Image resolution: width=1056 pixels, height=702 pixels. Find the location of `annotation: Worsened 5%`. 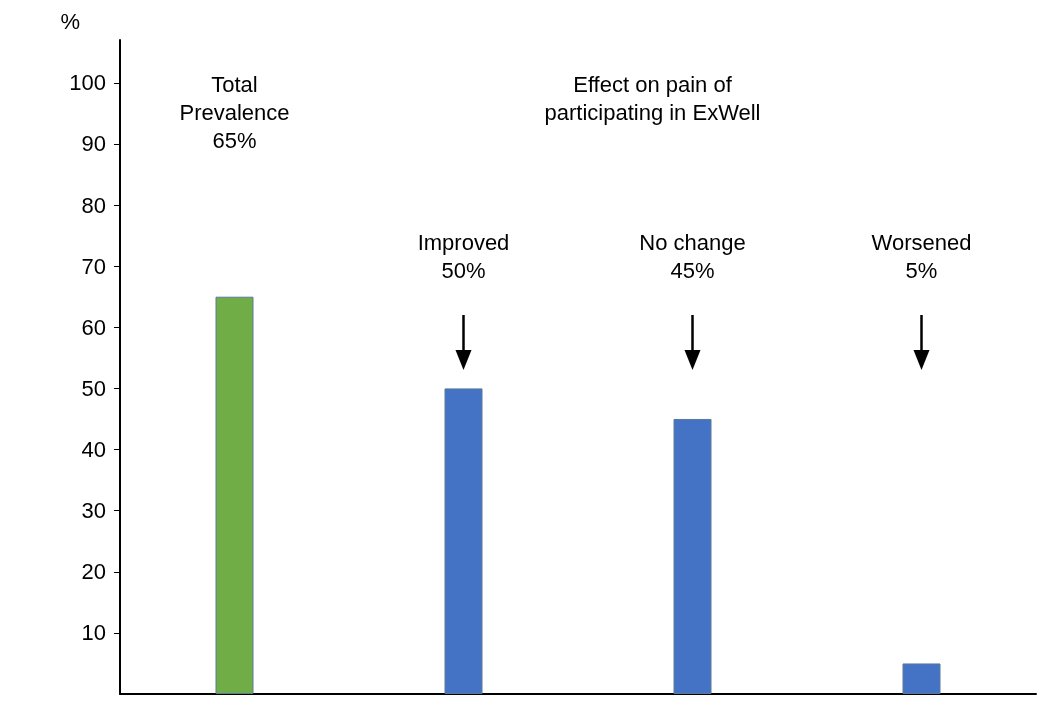

annotation: Worsened 5% is located at coordinates (921, 256).